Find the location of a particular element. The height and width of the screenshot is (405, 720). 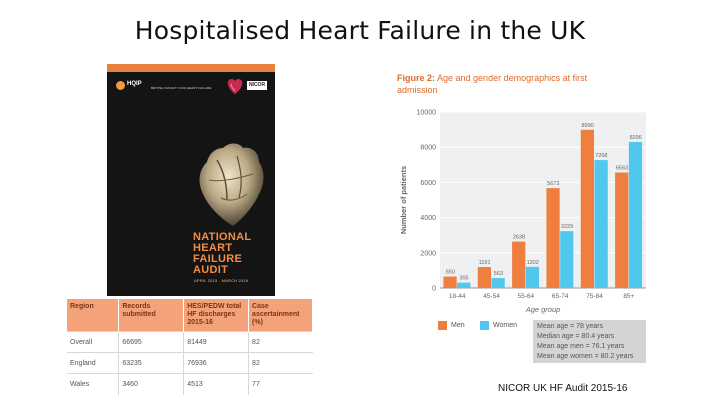

table-header-cell: Region is located at coordinates (93, 315).